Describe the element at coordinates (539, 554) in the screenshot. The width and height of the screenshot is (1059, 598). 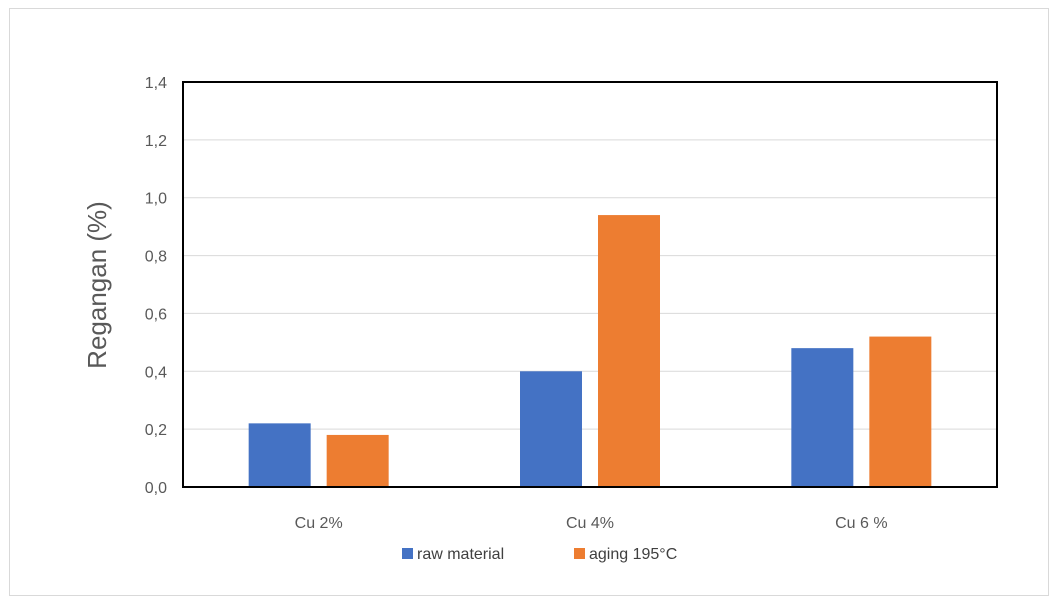
I see `legend: raw material aging 195°C` at that location.